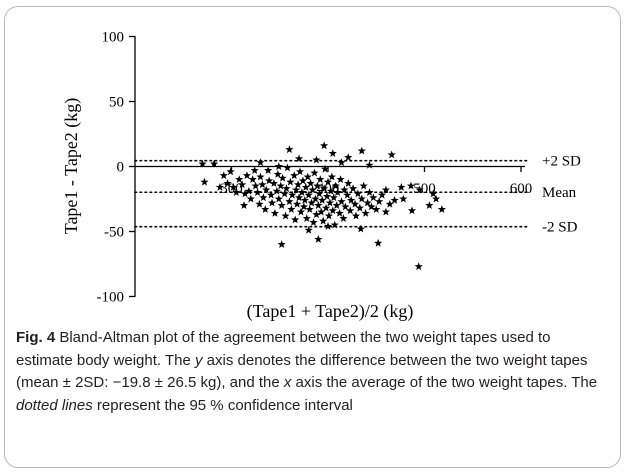 This screenshot has height=474, width=627. What do you see at coordinates (561, 162) in the screenshot?
I see `reference-line-label: +2 SD` at bounding box center [561, 162].